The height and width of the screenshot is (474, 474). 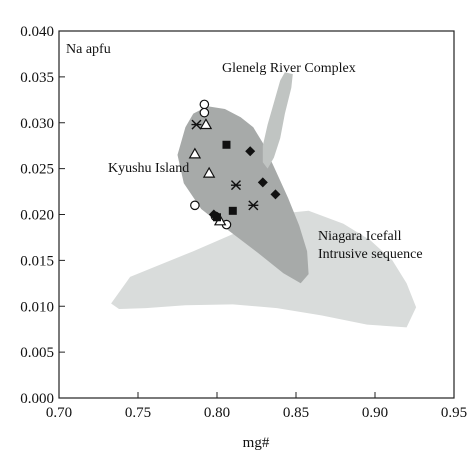 I want to click on x-tick-label: 0.85, so click(x=296, y=413).